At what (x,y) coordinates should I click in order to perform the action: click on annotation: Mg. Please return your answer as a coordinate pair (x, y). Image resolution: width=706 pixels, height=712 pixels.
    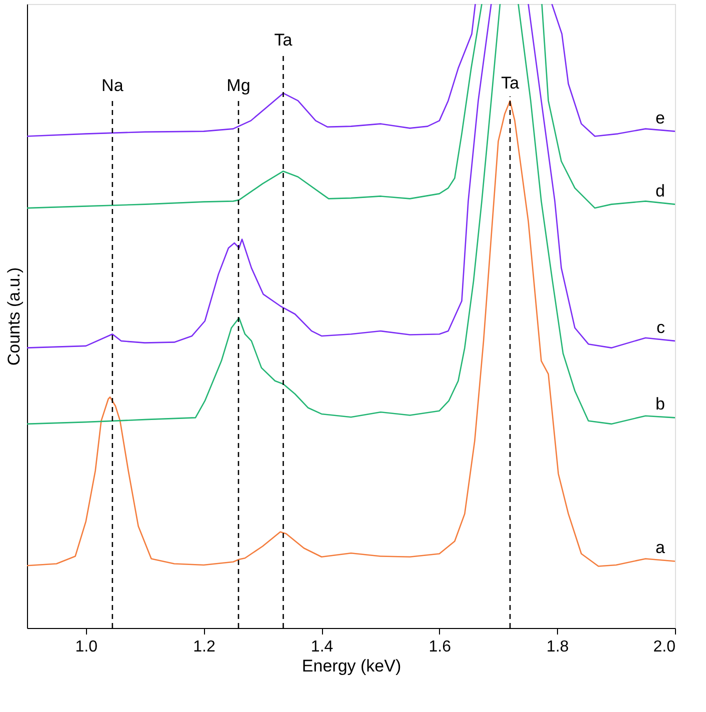
    Looking at the image, I should click on (238, 85).